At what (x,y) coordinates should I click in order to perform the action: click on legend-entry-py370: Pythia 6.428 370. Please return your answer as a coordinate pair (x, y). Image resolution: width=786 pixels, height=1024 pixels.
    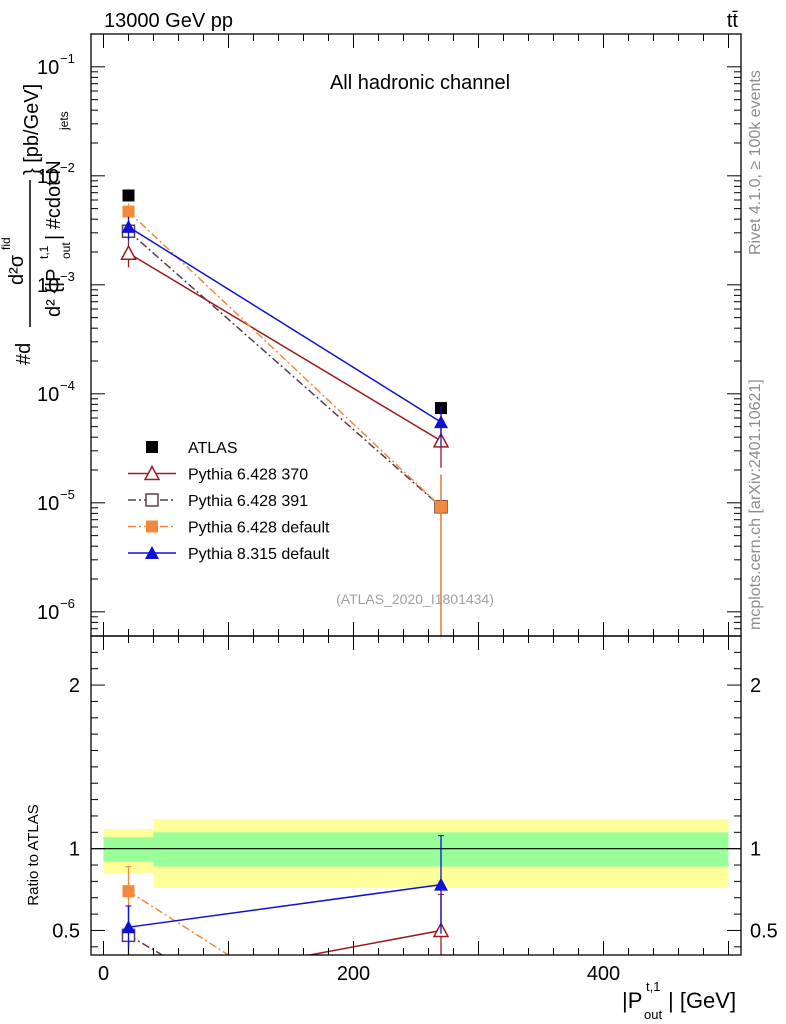
    Looking at the image, I should click on (218, 474).